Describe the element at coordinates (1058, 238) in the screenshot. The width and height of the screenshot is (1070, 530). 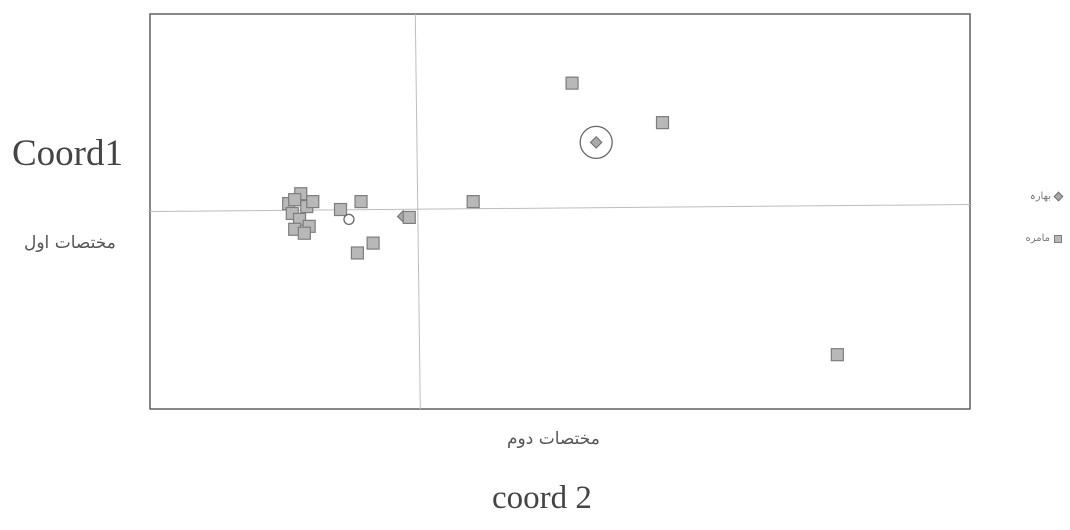
I see `square-legend-icon` at that location.